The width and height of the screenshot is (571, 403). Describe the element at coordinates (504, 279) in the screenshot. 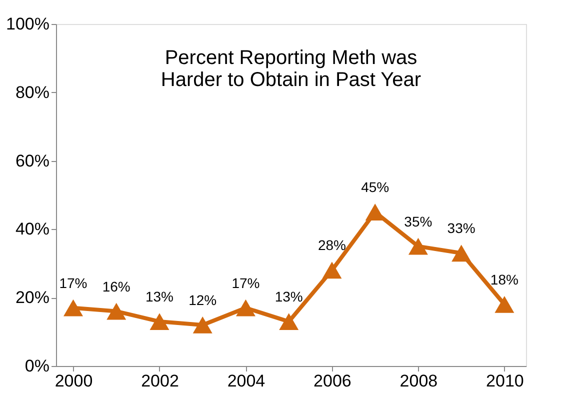

I see `data-label: 18%` at that location.